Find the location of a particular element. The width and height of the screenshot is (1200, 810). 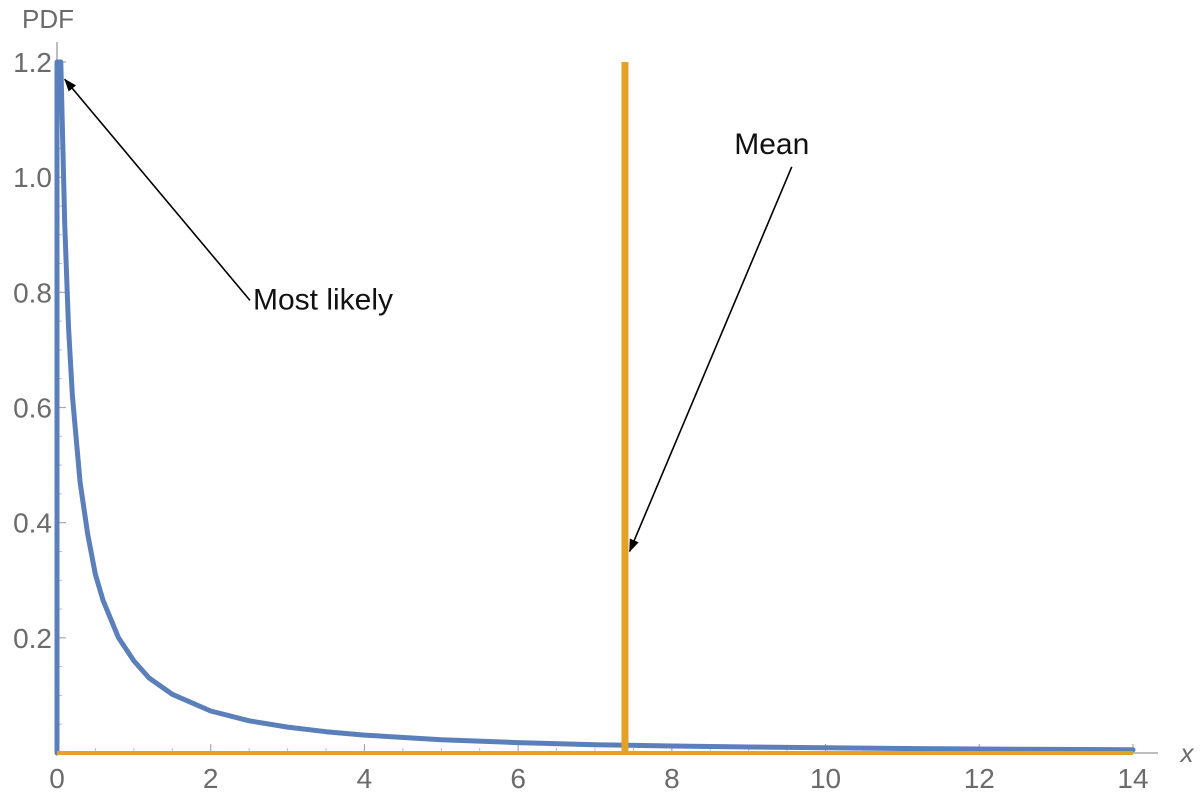

annotation-label: Mean is located at coordinates (771, 144).